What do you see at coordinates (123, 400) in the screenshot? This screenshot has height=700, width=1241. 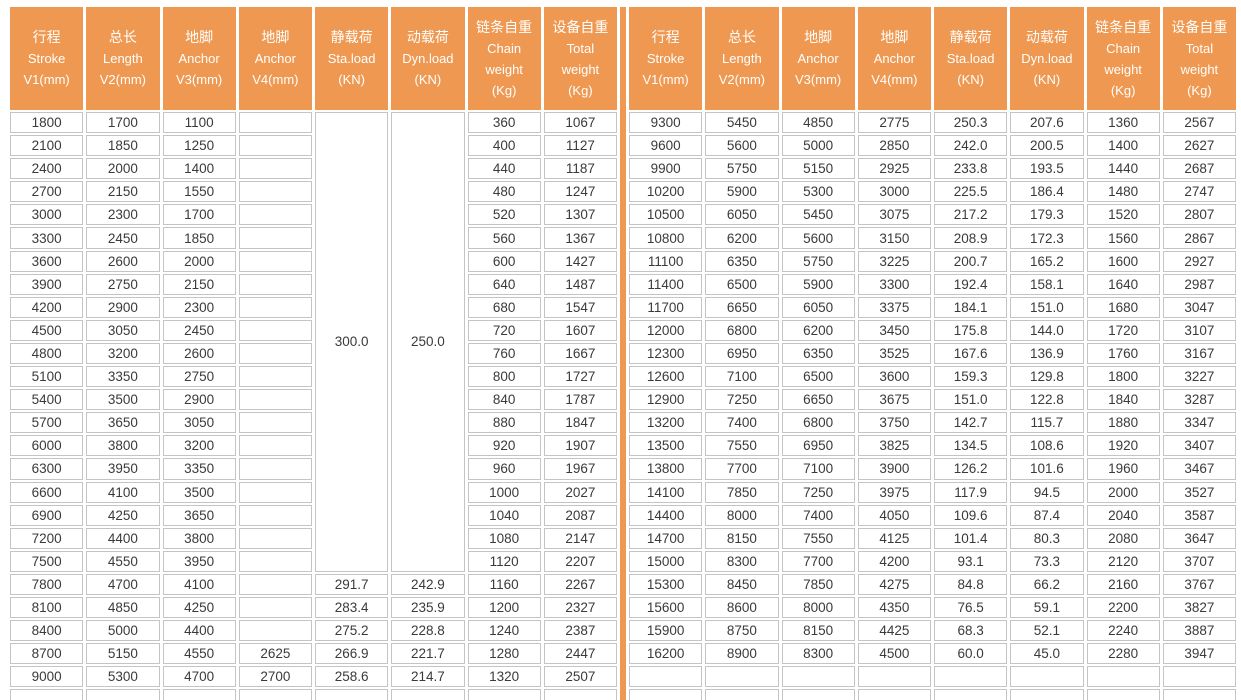 I see `cell-length: 3500` at bounding box center [123, 400].